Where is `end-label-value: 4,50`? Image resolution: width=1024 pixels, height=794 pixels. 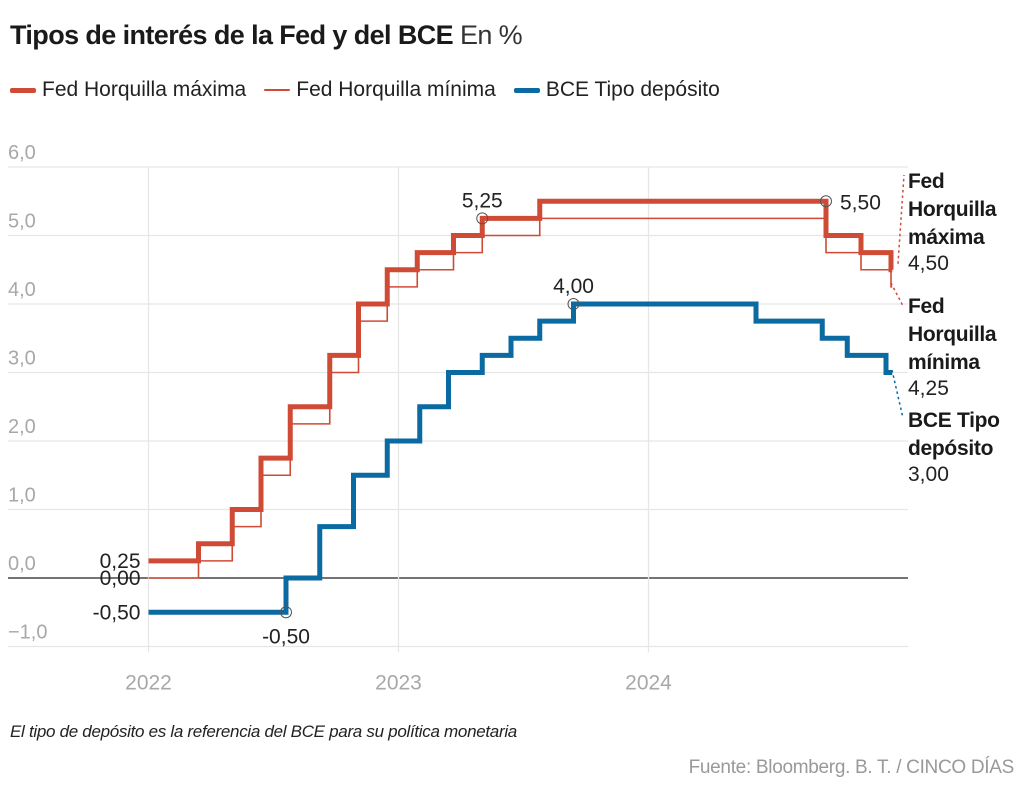 end-label-value: 4,50 is located at coordinates (928, 263).